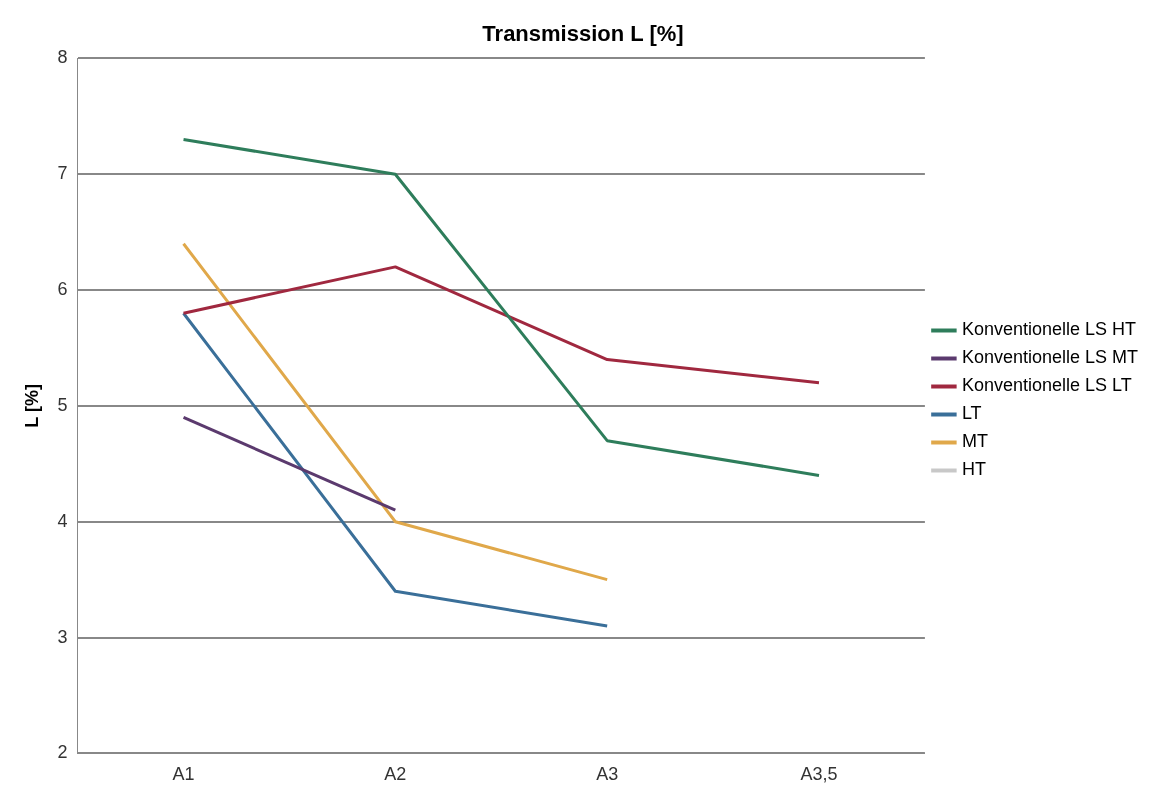 This screenshot has width=1168, height=804. I want to click on chart-title: Transmission L [%], so click(583, 34).